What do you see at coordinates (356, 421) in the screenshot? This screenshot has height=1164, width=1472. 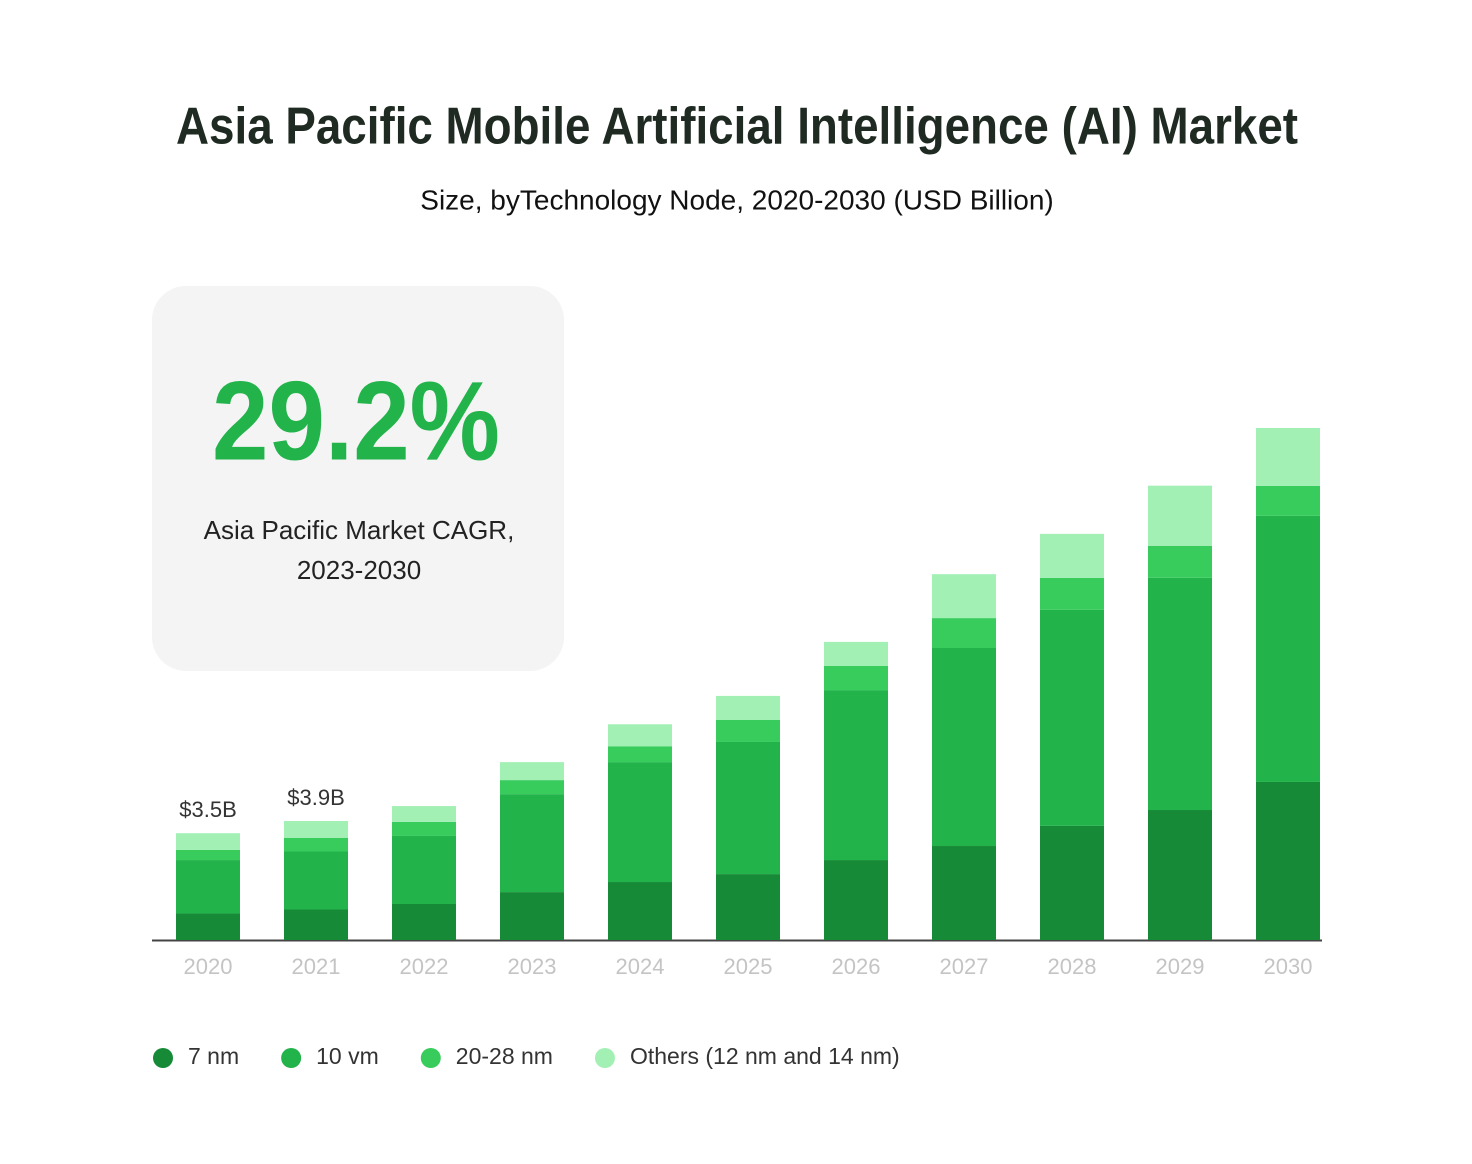 I see `callout-value: 29.2%` at bounding box center [356, 421].